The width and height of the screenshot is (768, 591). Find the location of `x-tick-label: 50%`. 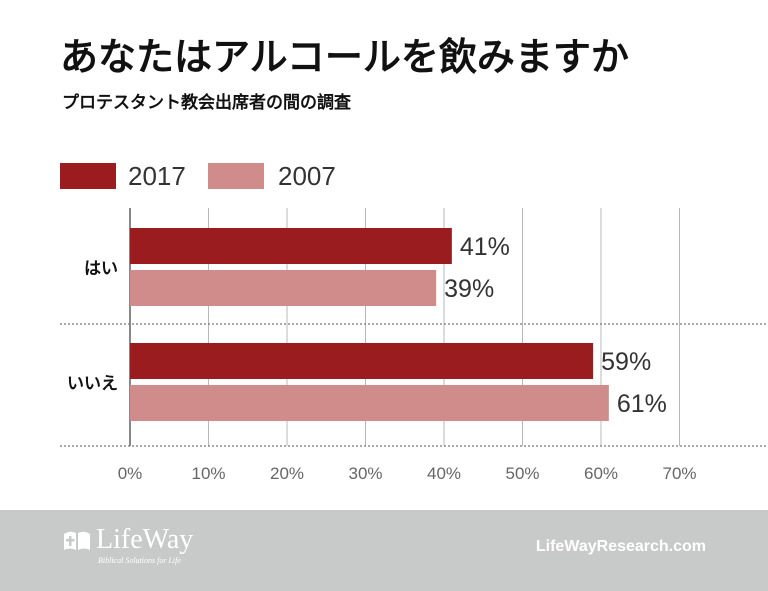

x-tick-label: 50% is located at coordinates (522, 473).